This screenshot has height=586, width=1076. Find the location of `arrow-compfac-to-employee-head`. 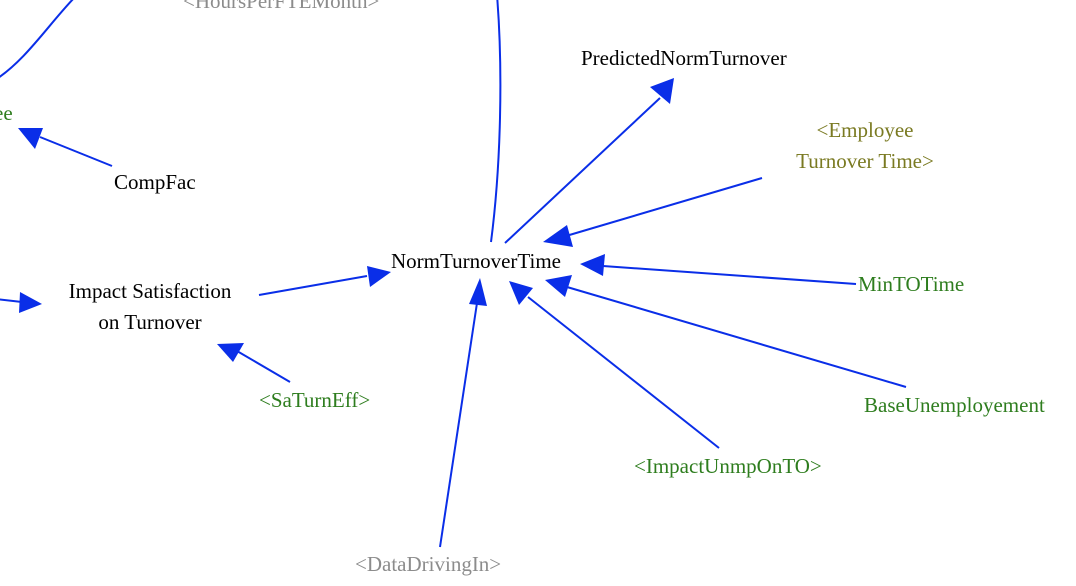

arrow-compfac-to-employee-head is located at coordinates (30, 138).